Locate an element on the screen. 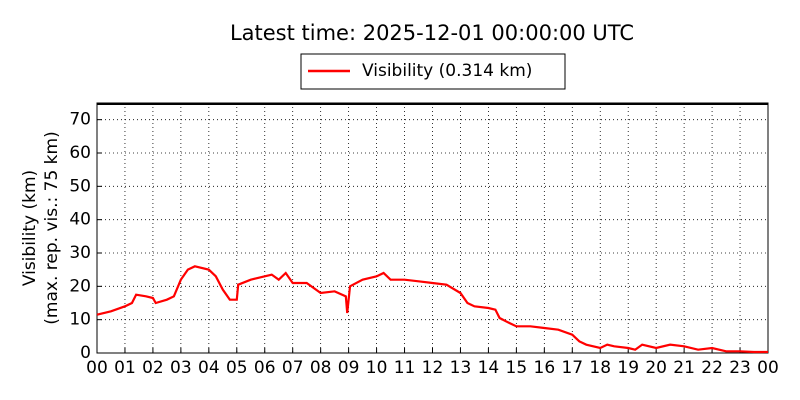 The image size is (800, 400). x-tick-label: 11 is located at coordinates (405, 368).